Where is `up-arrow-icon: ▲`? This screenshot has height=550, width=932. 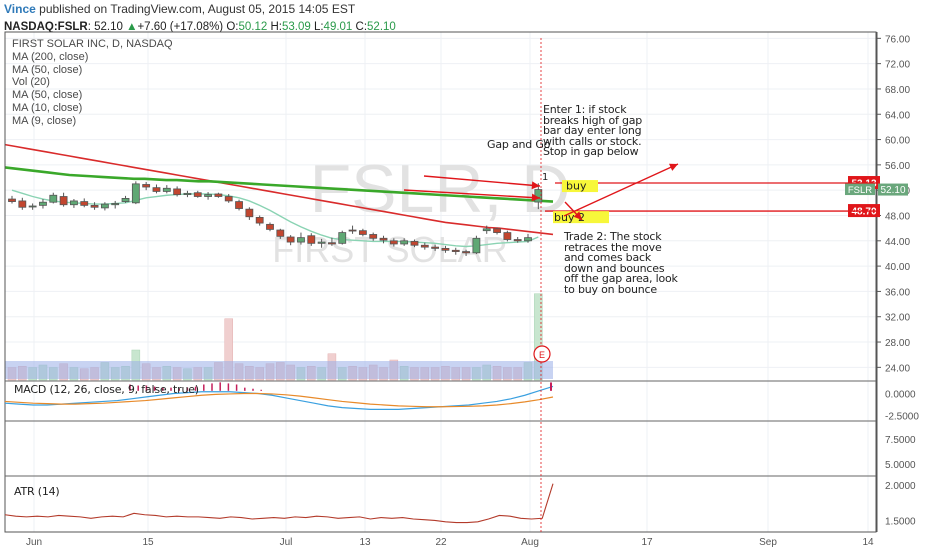 up-arrow-icon: ▲ is located at coordinates (132, 27).